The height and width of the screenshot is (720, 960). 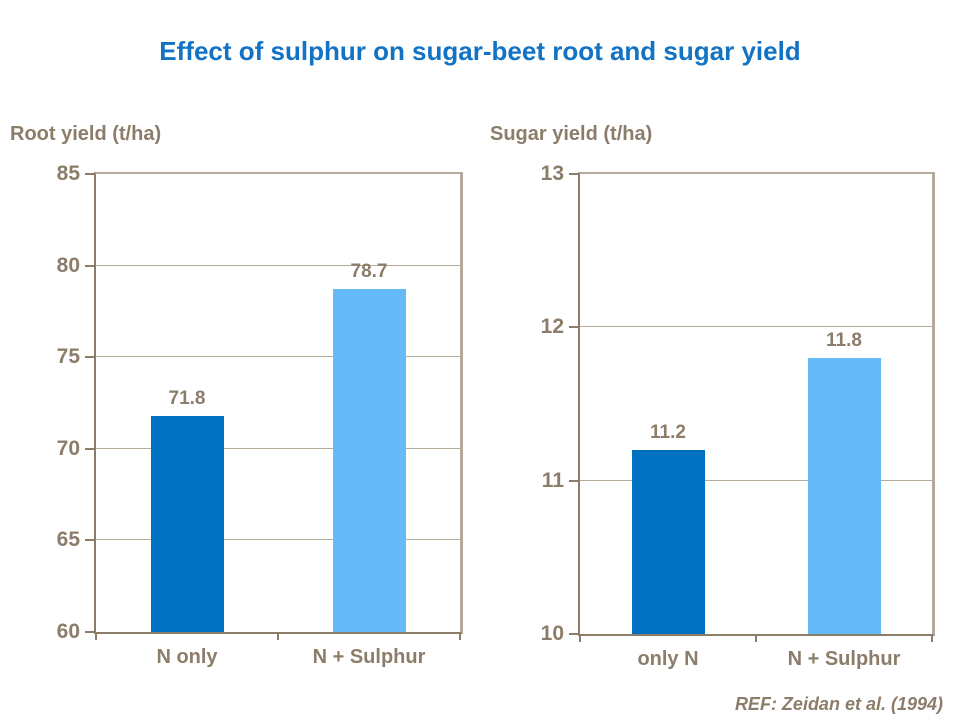 I want to click on y-tick-label: 85, so click(x=68, y=173).